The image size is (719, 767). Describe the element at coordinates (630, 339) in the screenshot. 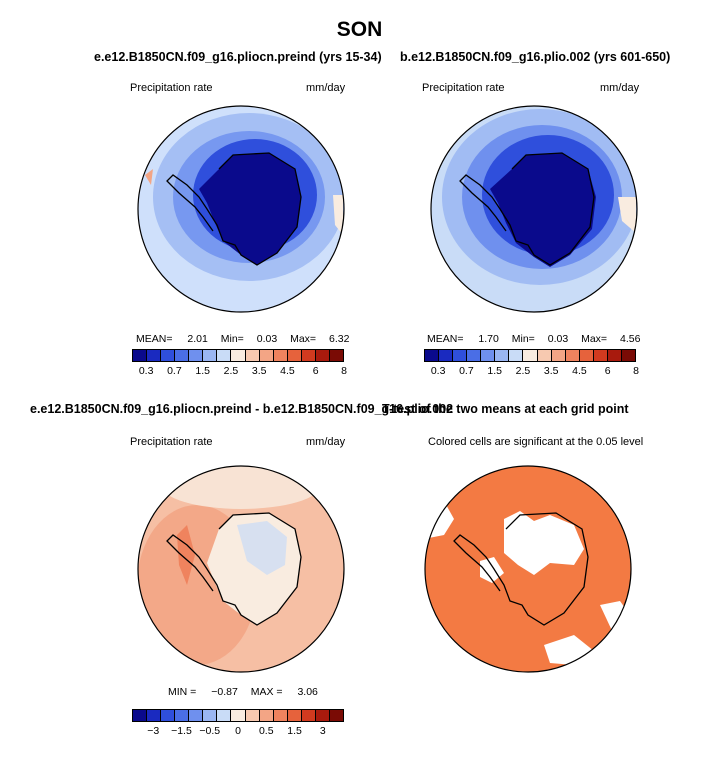

I see `max-value: 4.56` at that location.